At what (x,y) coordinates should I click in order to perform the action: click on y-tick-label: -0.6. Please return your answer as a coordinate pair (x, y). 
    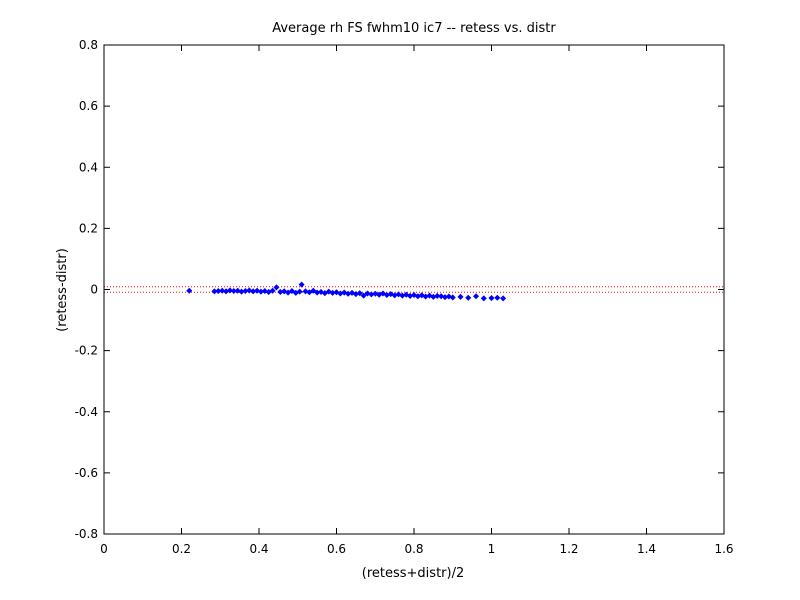
    Looking at the image, I should click on (86, 473).